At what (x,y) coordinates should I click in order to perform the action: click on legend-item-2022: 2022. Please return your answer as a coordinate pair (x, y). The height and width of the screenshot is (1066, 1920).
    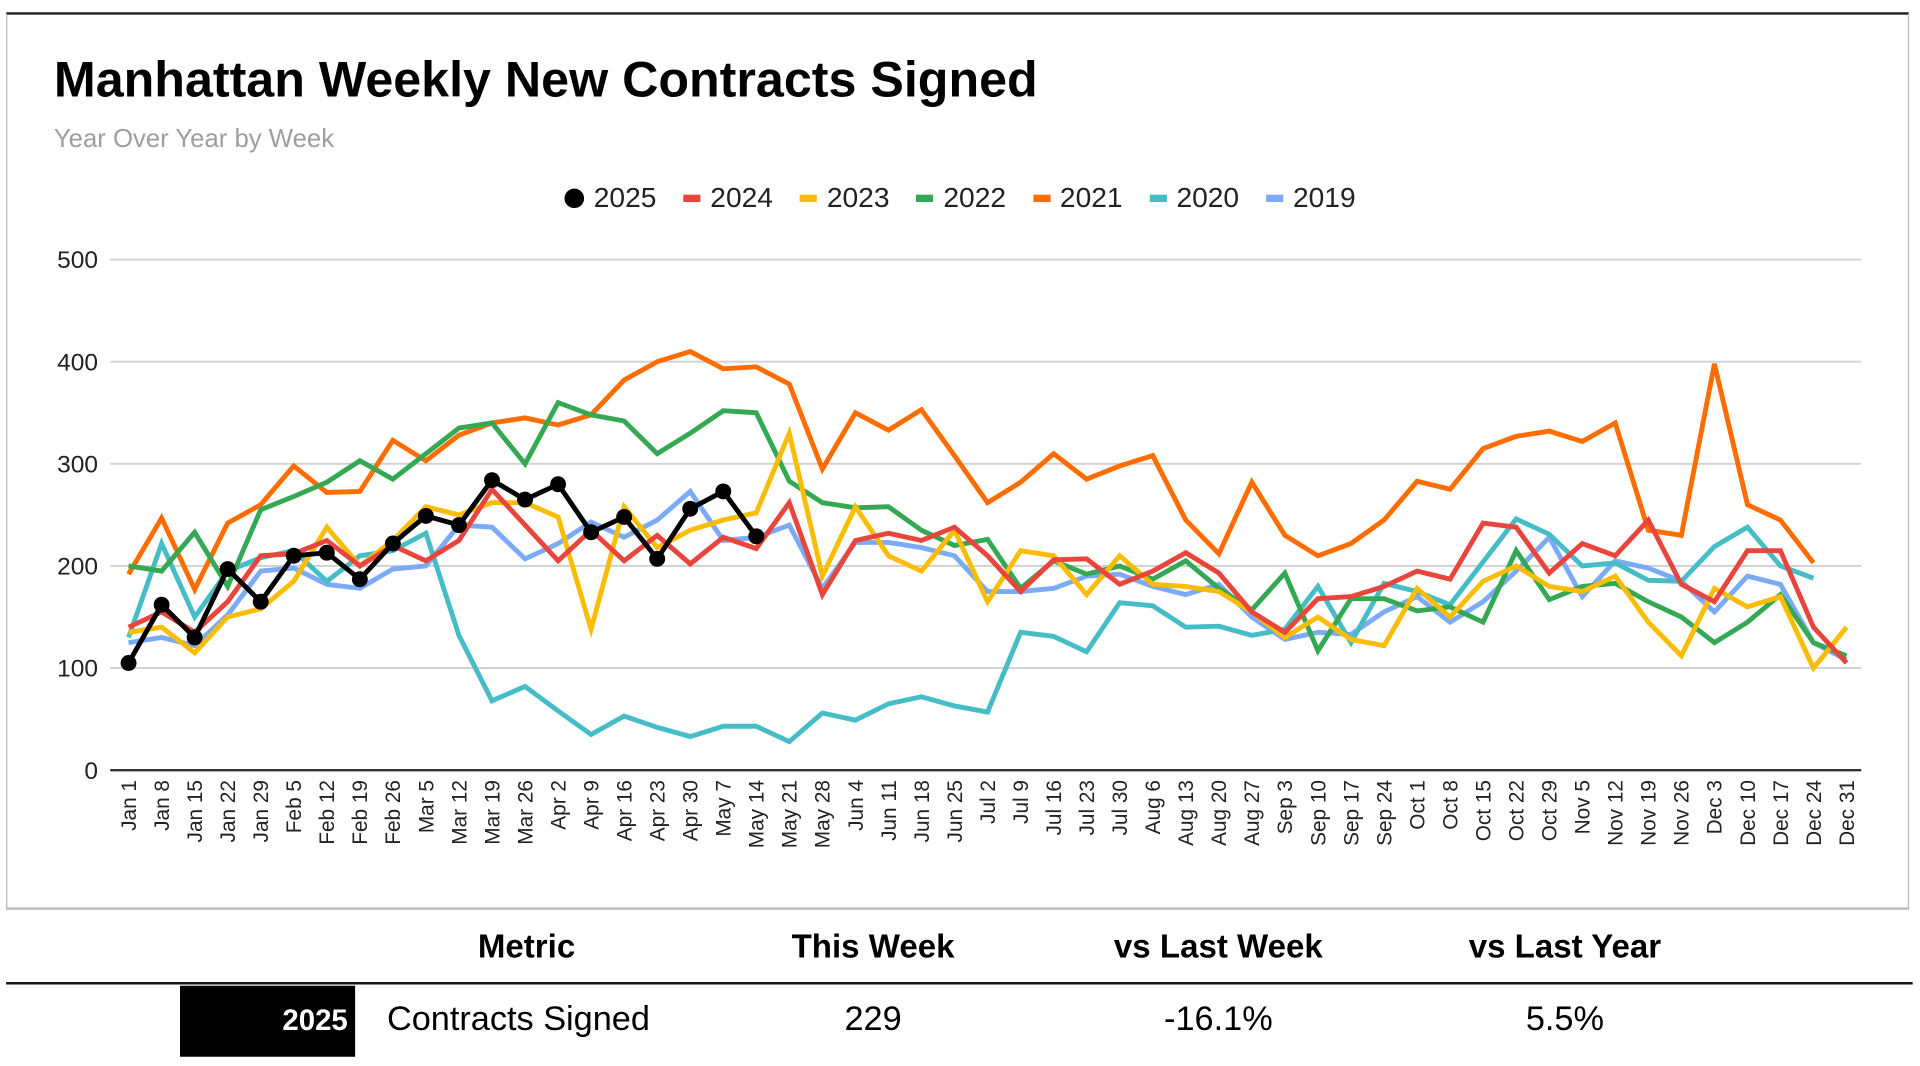
    Looking at the image, I should click on (961, 197).